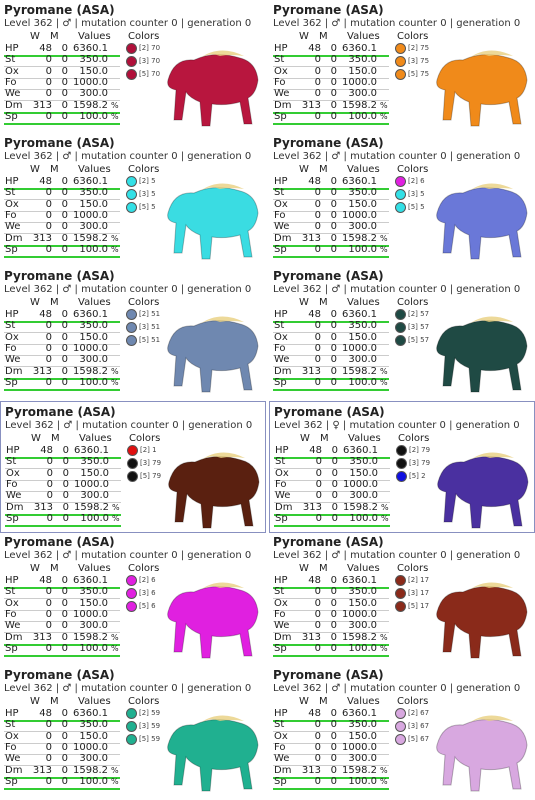 Image resolution: width=535 pixels, height=800 pixels. Describe the element at coordinates (93, 603) in the screenshot. I see `stat-value: 150.0` at that location.